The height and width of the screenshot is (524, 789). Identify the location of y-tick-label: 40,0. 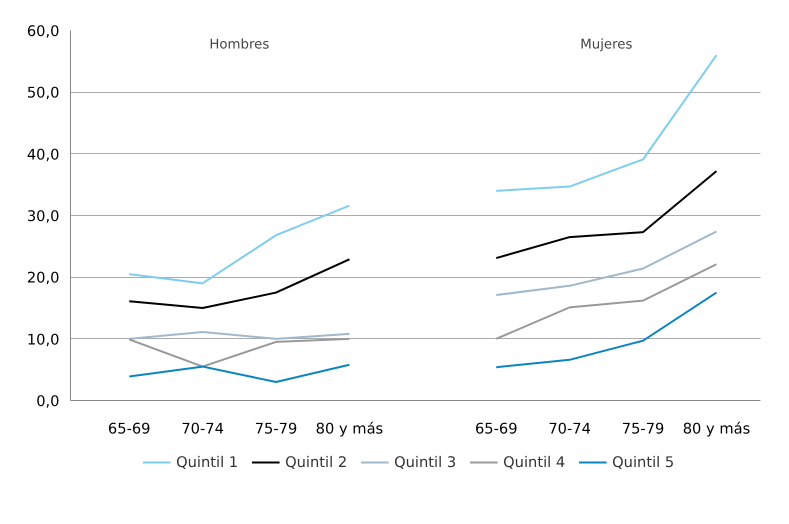
(43, 155).